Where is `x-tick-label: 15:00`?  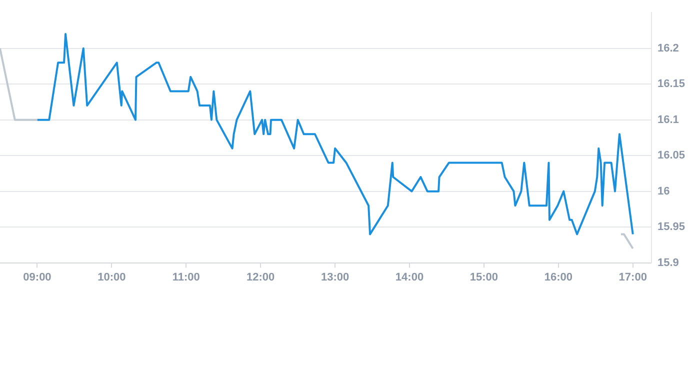 x-tick-label: 15:00 is located at coordinates (484, 277).